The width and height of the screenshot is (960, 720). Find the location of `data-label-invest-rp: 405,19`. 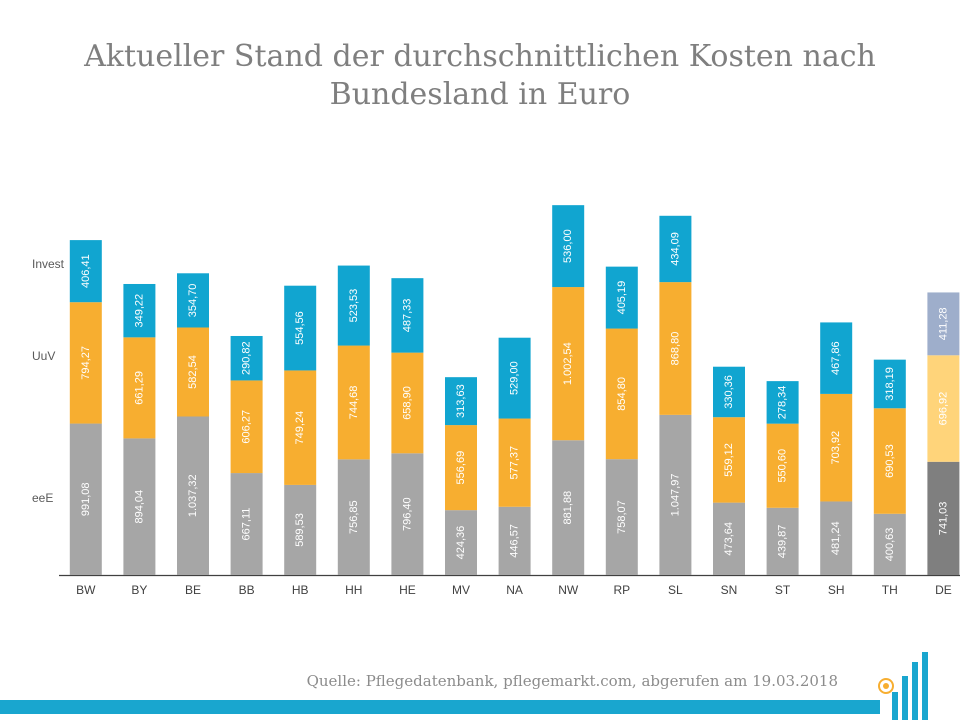

data-label-invest-rp: 405,19 is located at coordinates (622, 298).